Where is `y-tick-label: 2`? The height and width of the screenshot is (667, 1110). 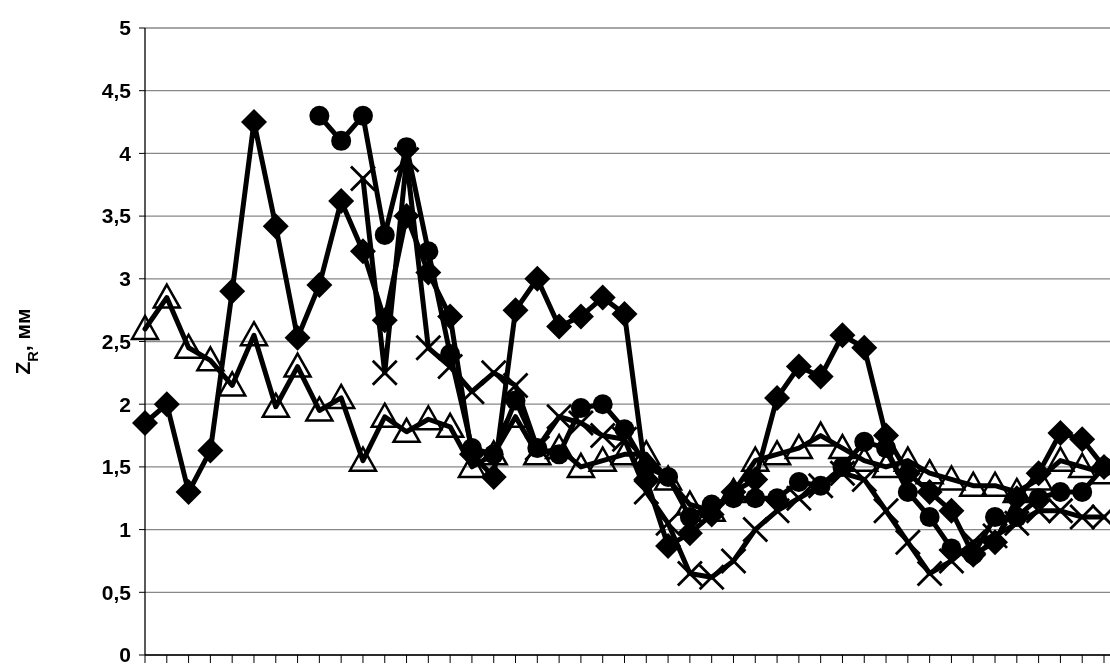 y-tick-label: 2 is located at coordinates (125, 404).